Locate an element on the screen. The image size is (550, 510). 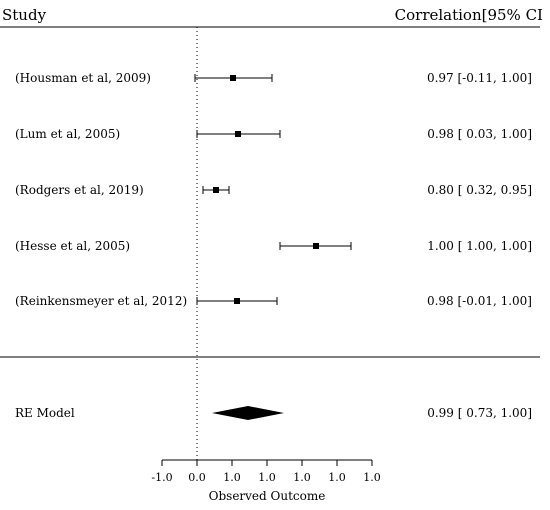
header-study: Study is located at coordinates (24, 15).